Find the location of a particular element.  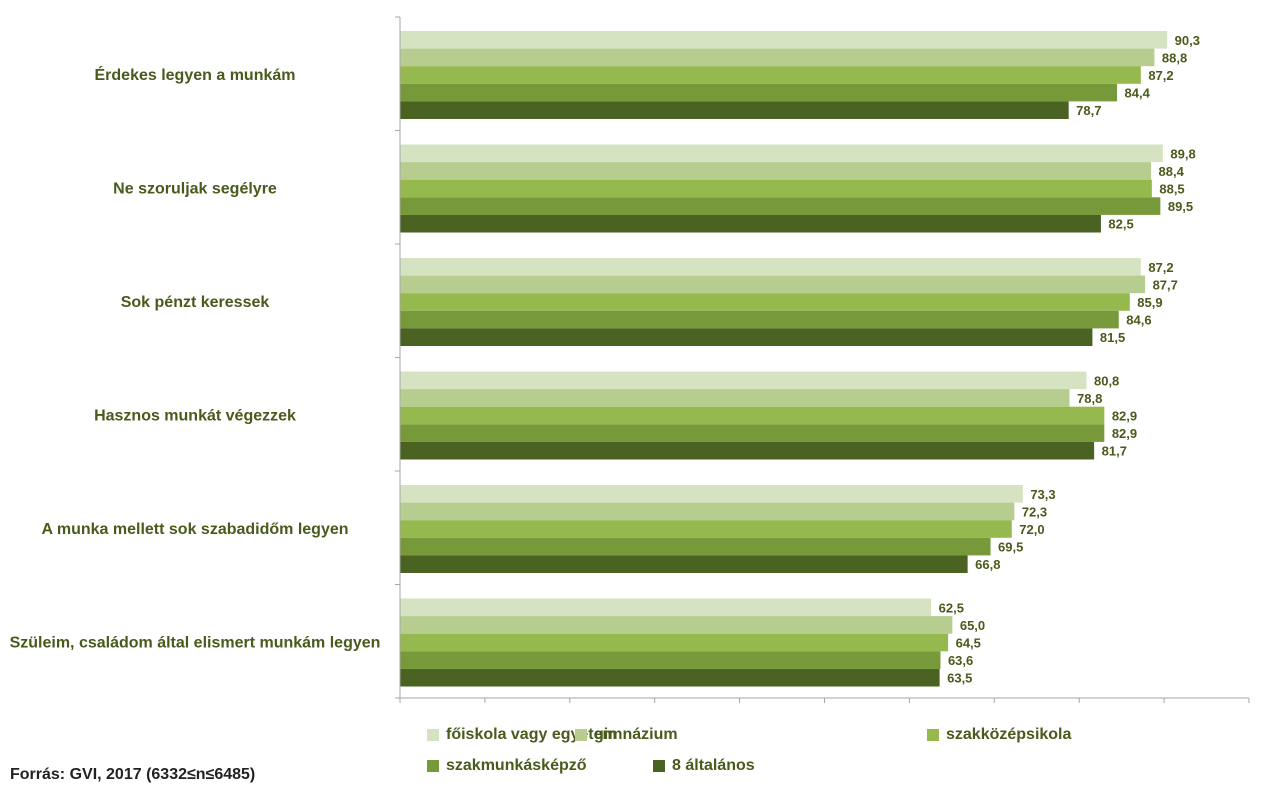

data-label: 72,0 is located at coordinates (1031, 529).